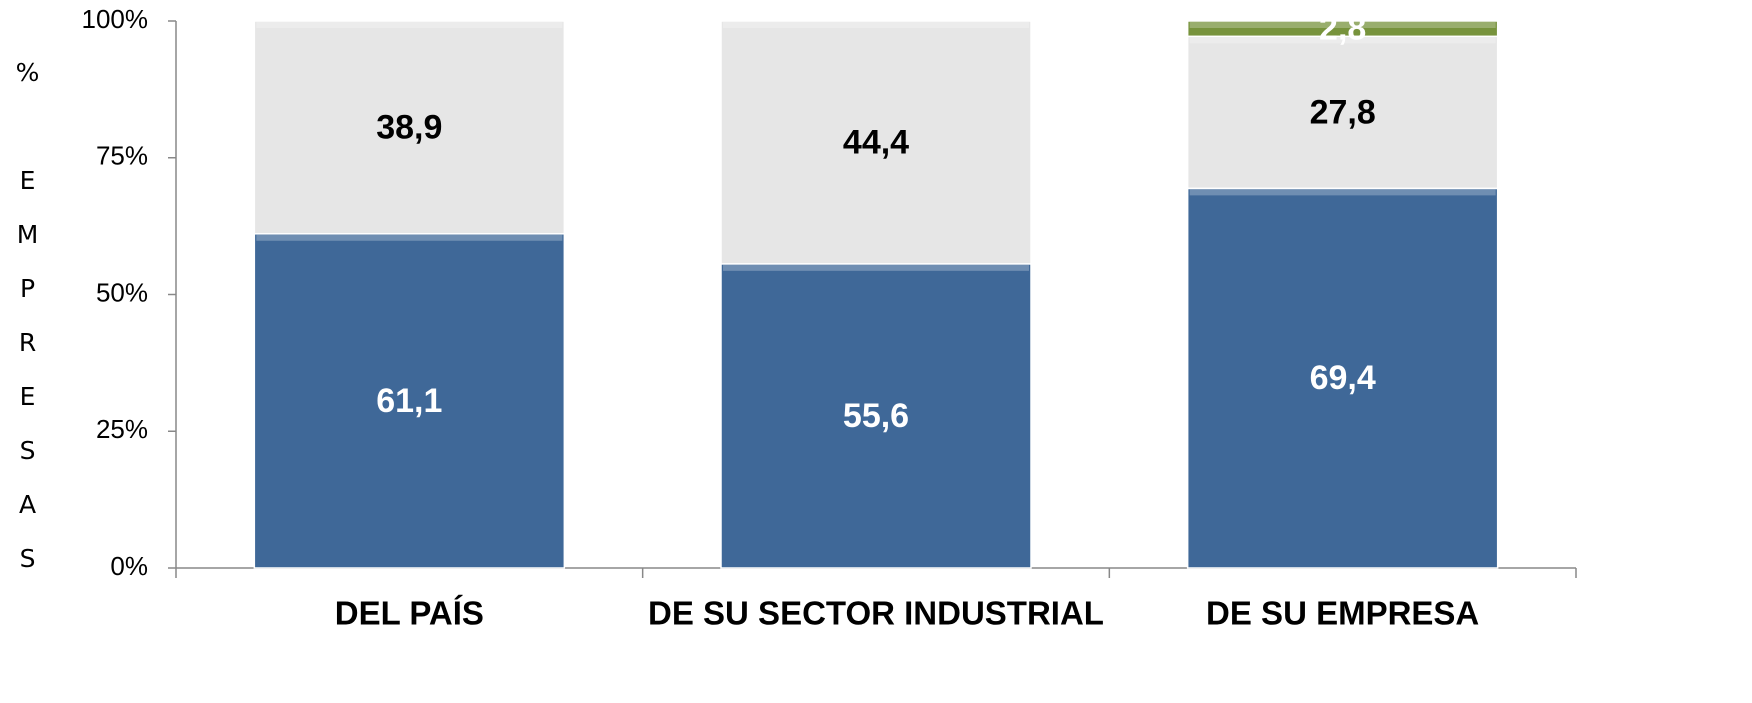 This screenshot has height=703, width=1752. What do you see at coordinates (122, 429) in the screenshot?
I see `y-tick-label: 25%` at bounding box center [122, 429].